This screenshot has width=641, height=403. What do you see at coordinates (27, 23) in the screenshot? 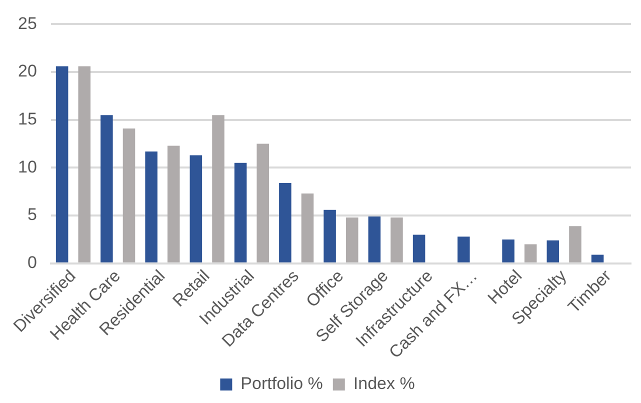
I see `y-tick-label: 25` at bounding box center [27, 23].